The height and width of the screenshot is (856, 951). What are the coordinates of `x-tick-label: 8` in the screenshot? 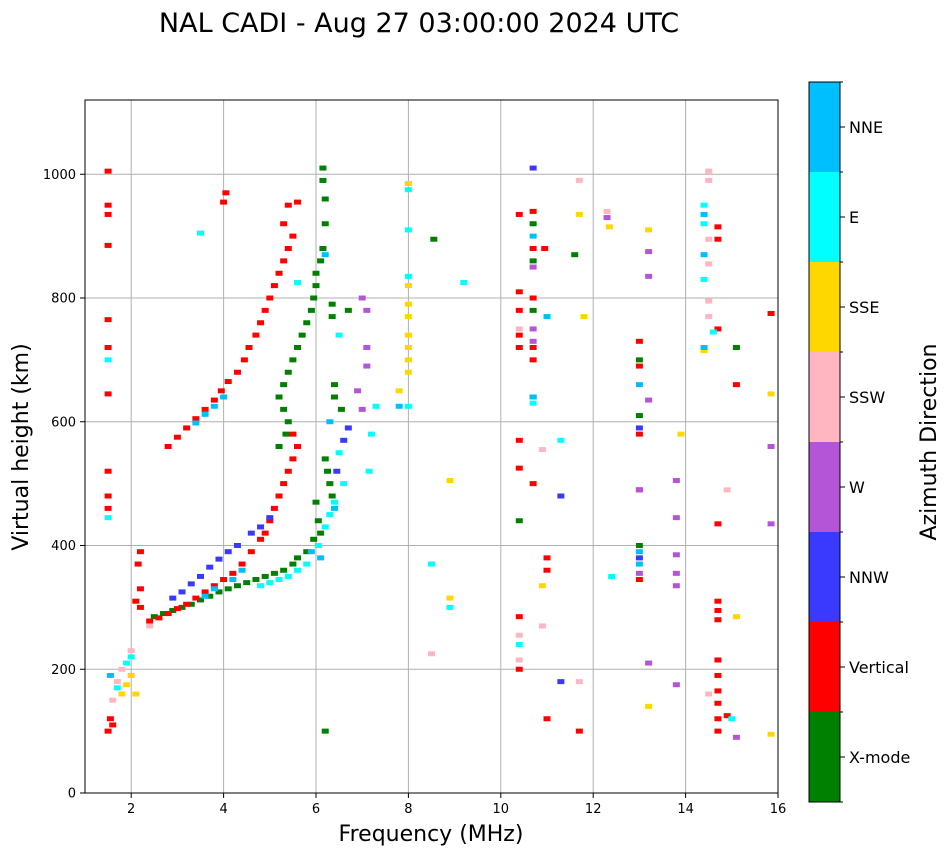 It's located at (408, 809).